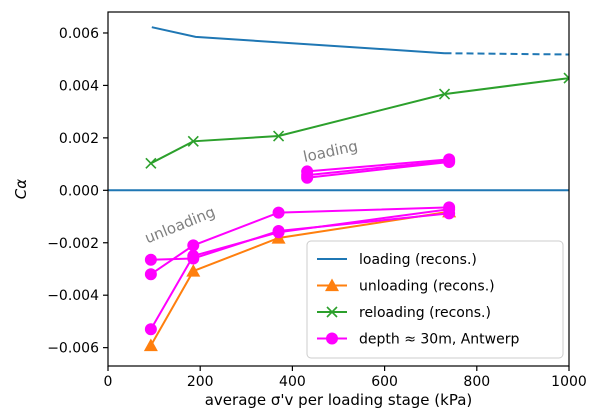  I want to click on y-axis-label: Cα, so click(21, 189).